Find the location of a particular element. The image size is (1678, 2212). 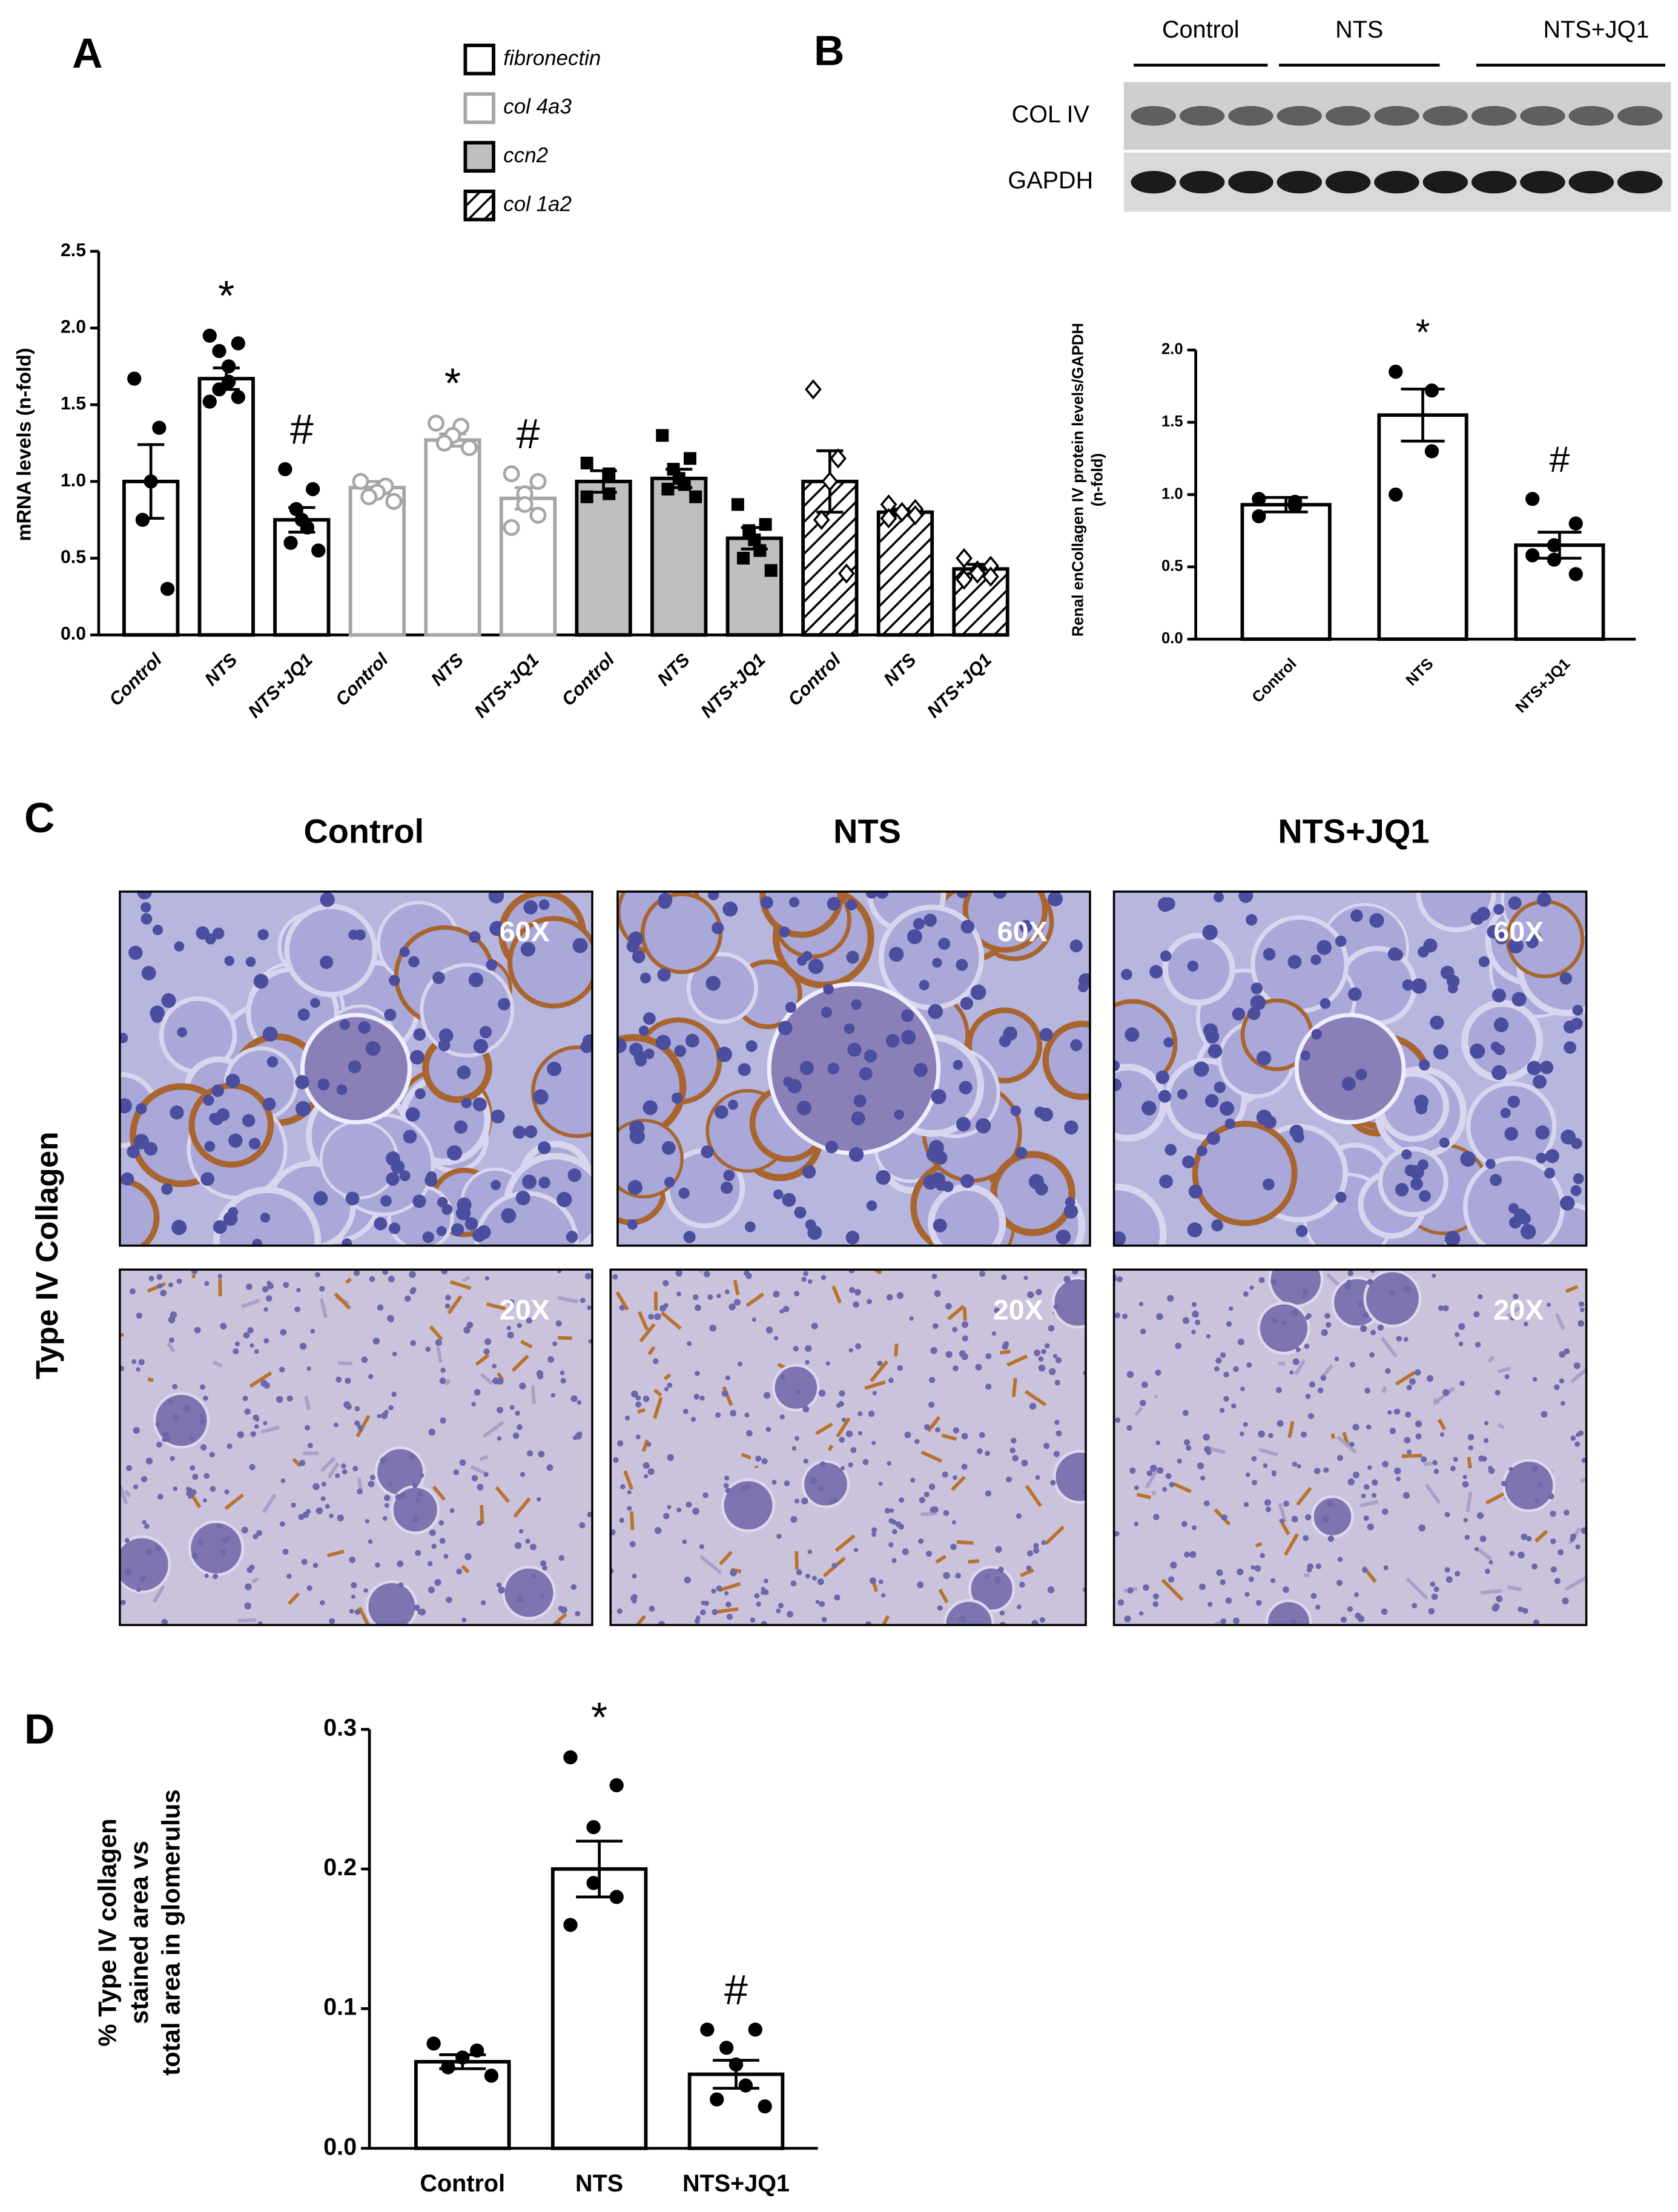

y-tick-label: 0.0 is located at coordinates (1172, 638).